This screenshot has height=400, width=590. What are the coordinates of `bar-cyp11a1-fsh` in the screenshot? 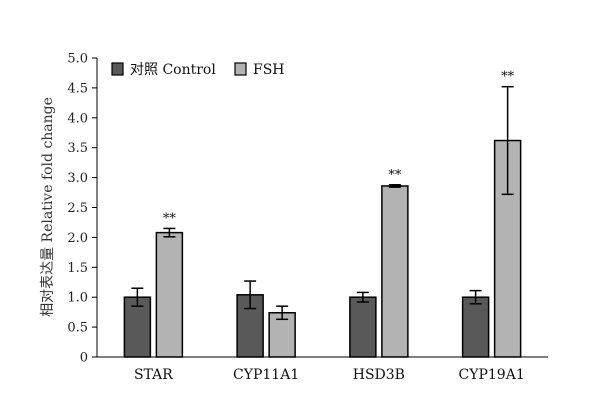 It's located at (282, 334).